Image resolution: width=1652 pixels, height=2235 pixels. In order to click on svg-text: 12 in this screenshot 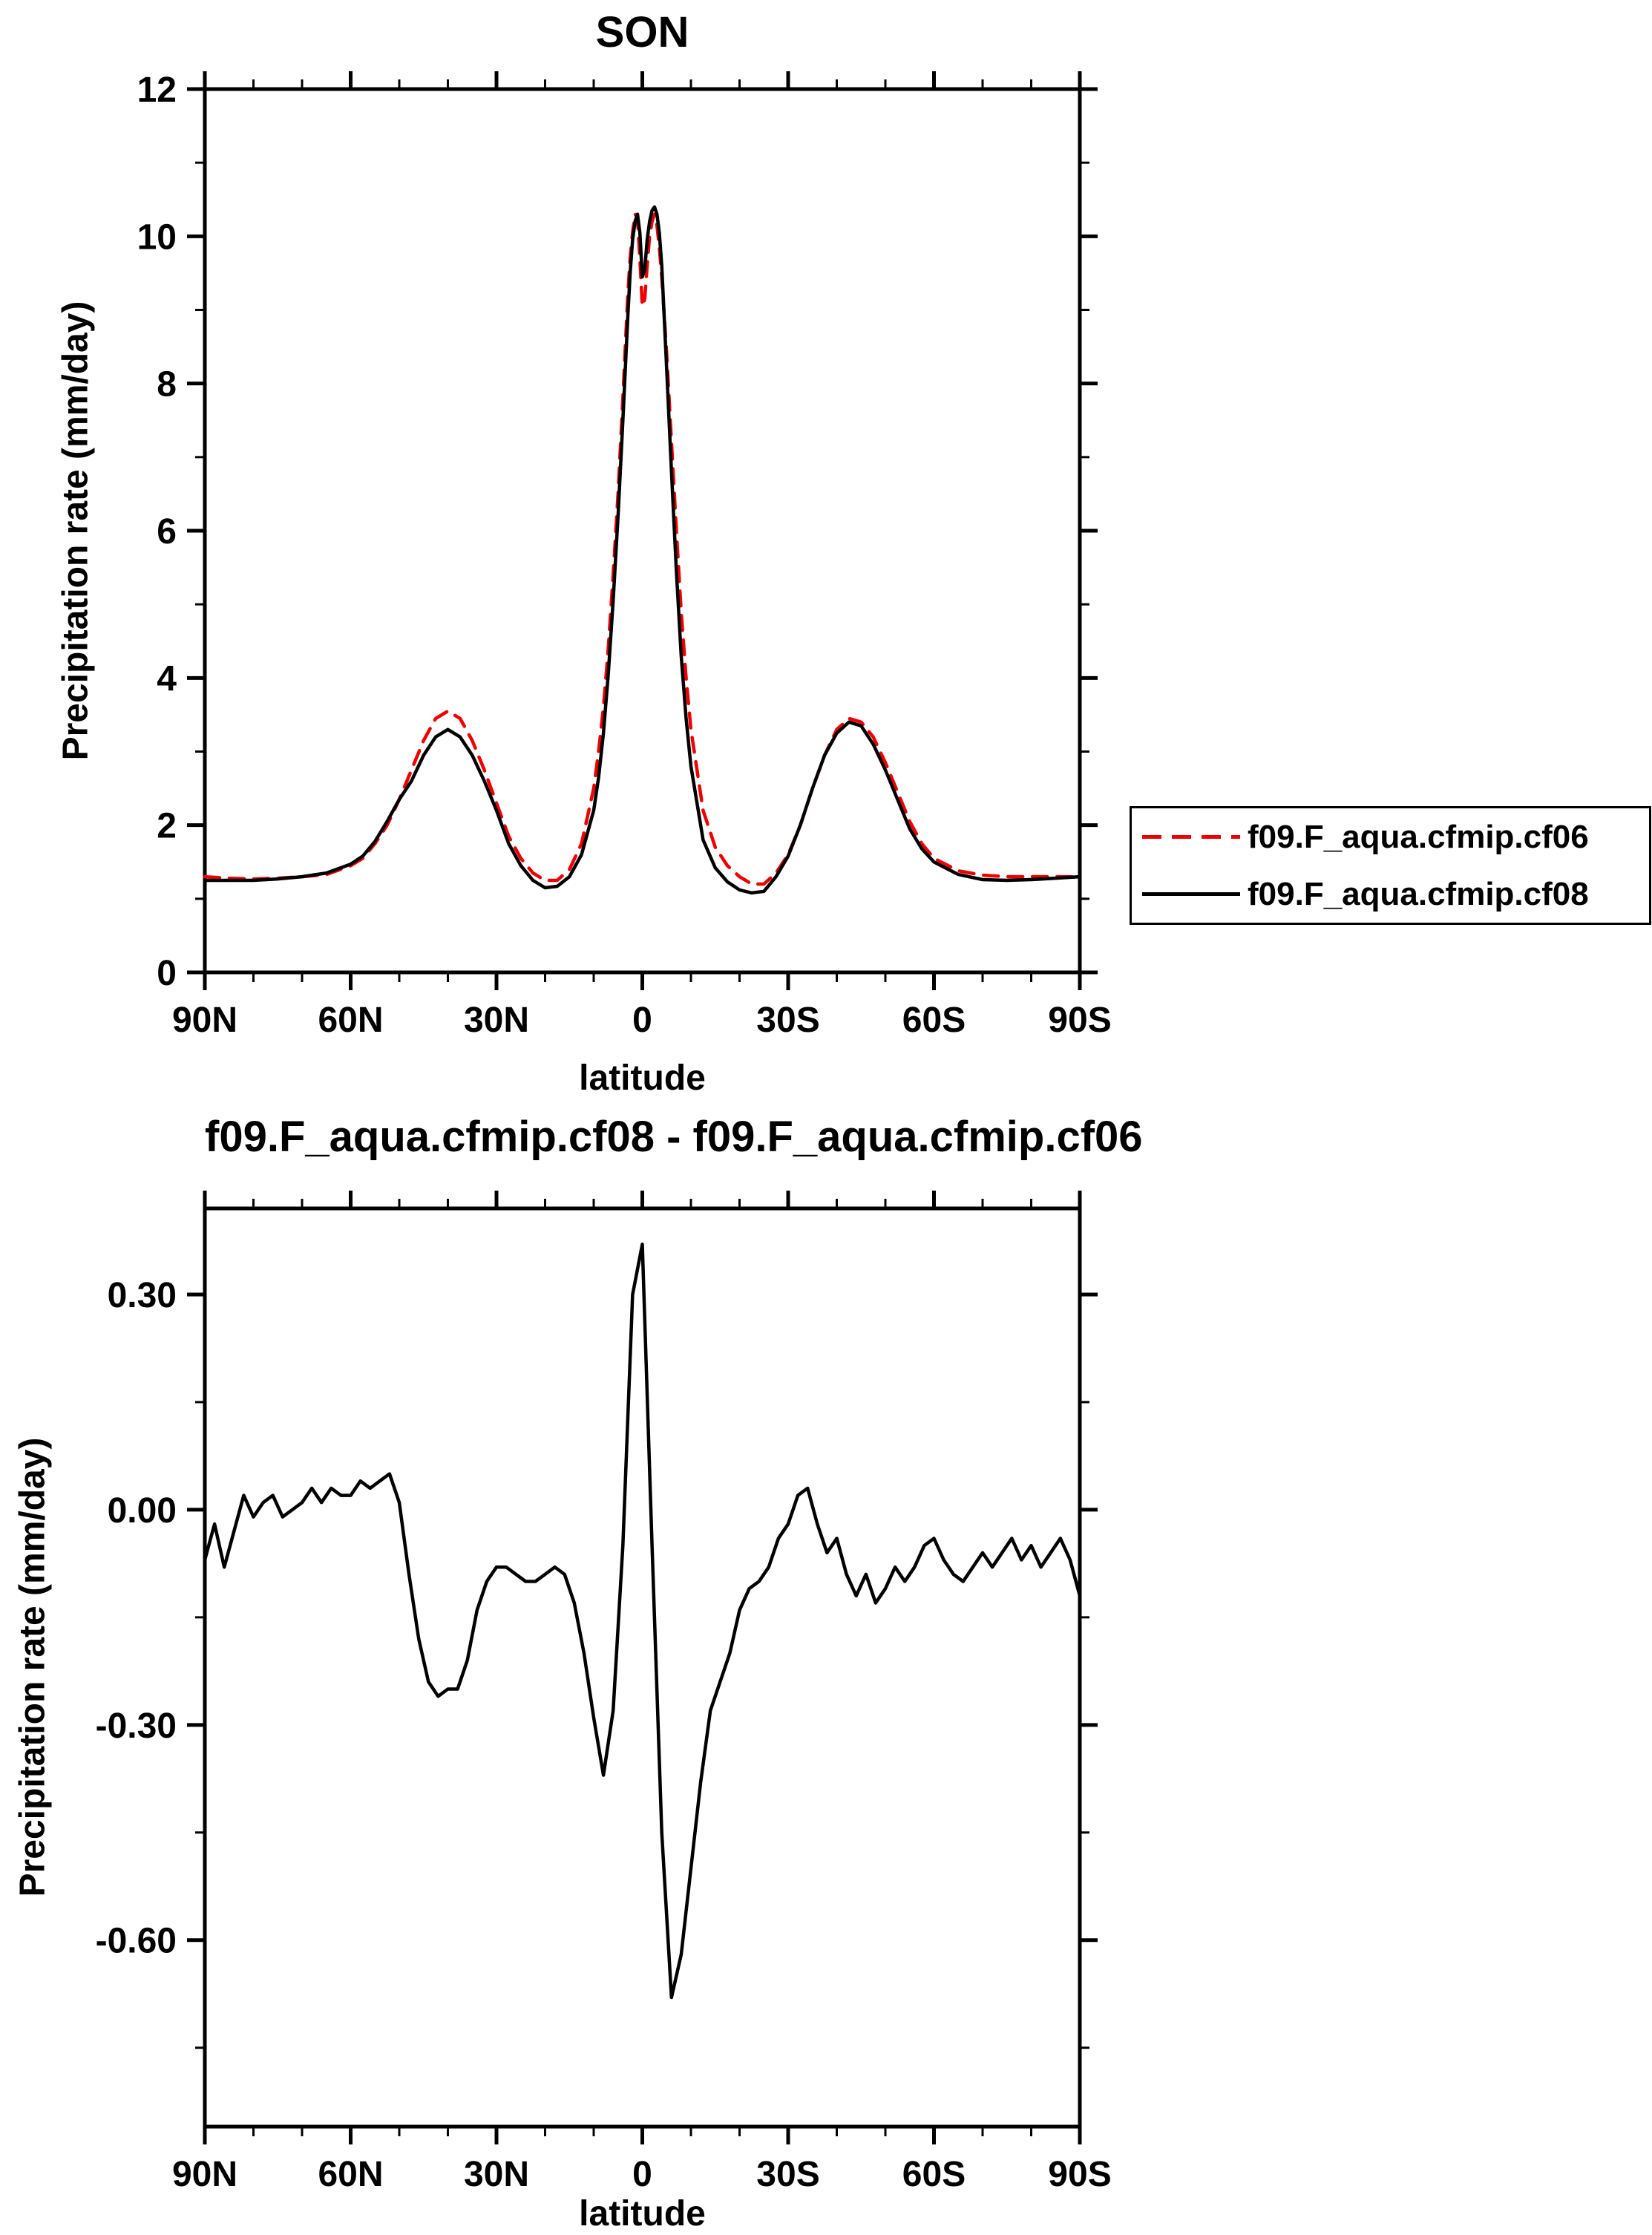, I will do `click(157, 90)`.